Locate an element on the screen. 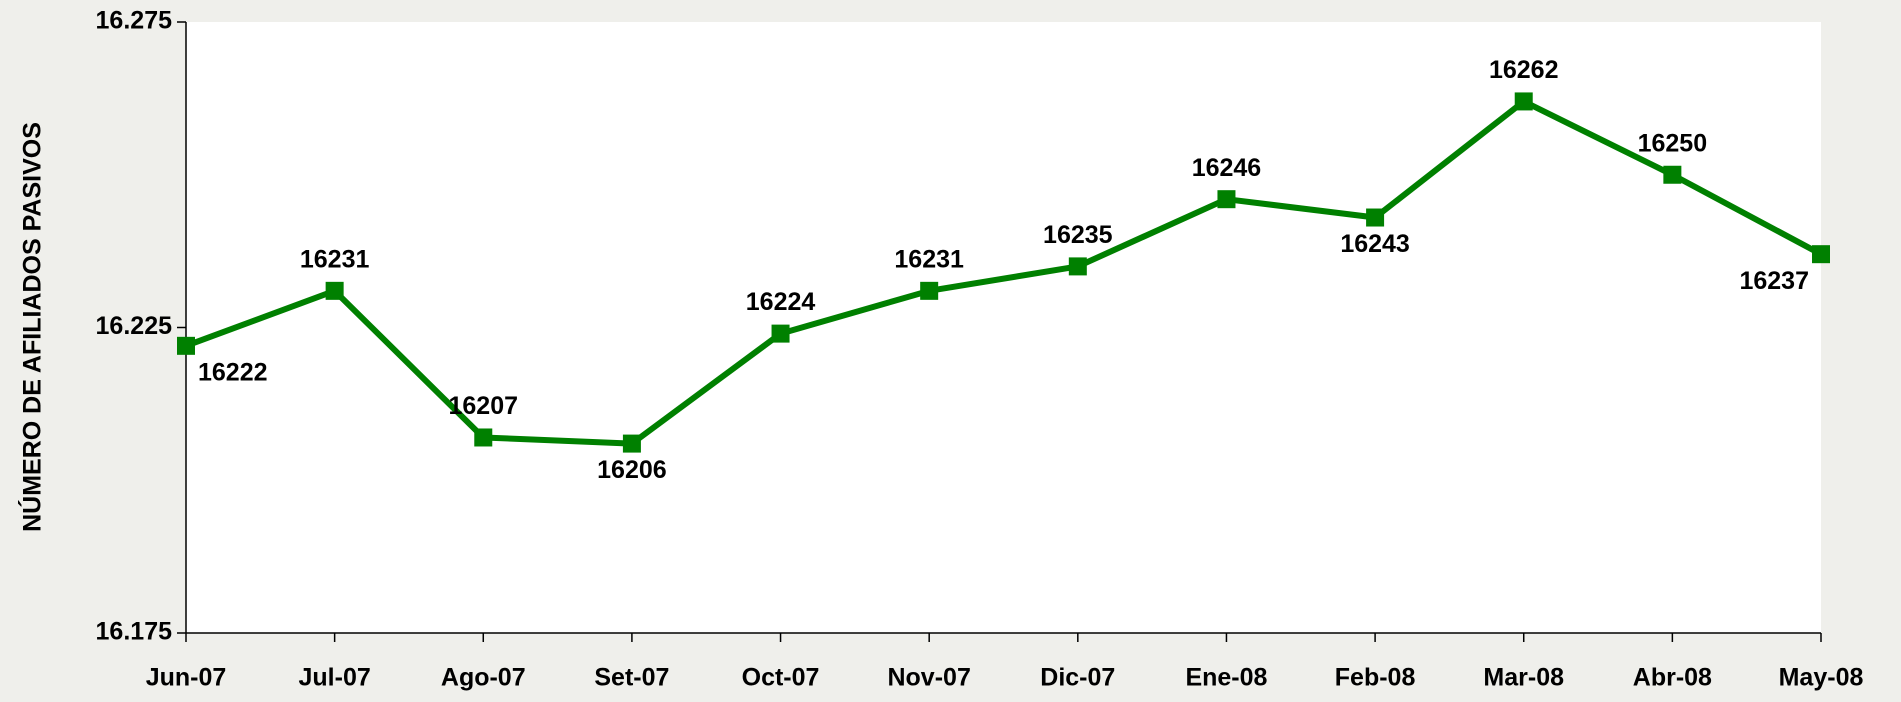 The height and width of the screenshot is (702, 1901). y-tick-label: 16.225 is located at coordinates (134, 326).